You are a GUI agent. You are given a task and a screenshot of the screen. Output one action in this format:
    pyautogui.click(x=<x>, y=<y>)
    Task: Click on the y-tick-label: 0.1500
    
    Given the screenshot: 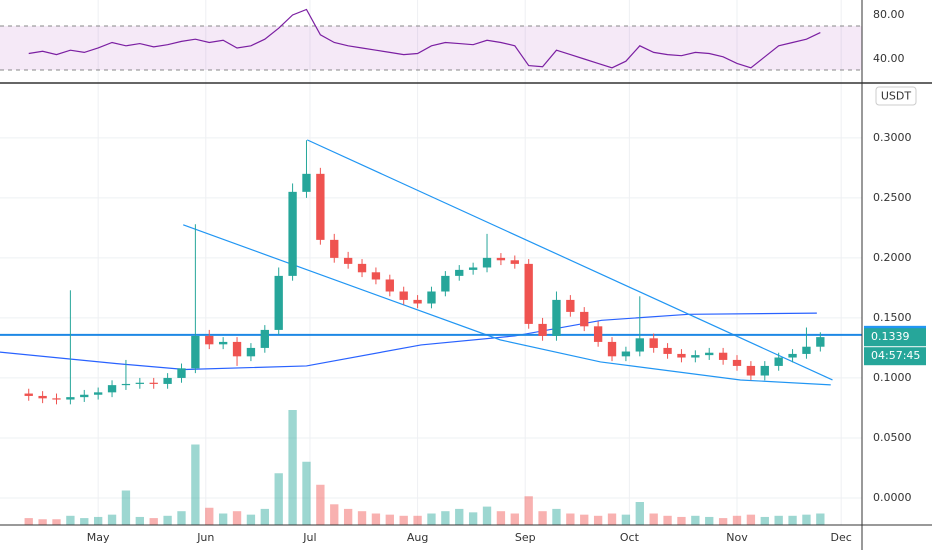 What is the action you would take?
    pyautogui.click(x=892, y=317)
    